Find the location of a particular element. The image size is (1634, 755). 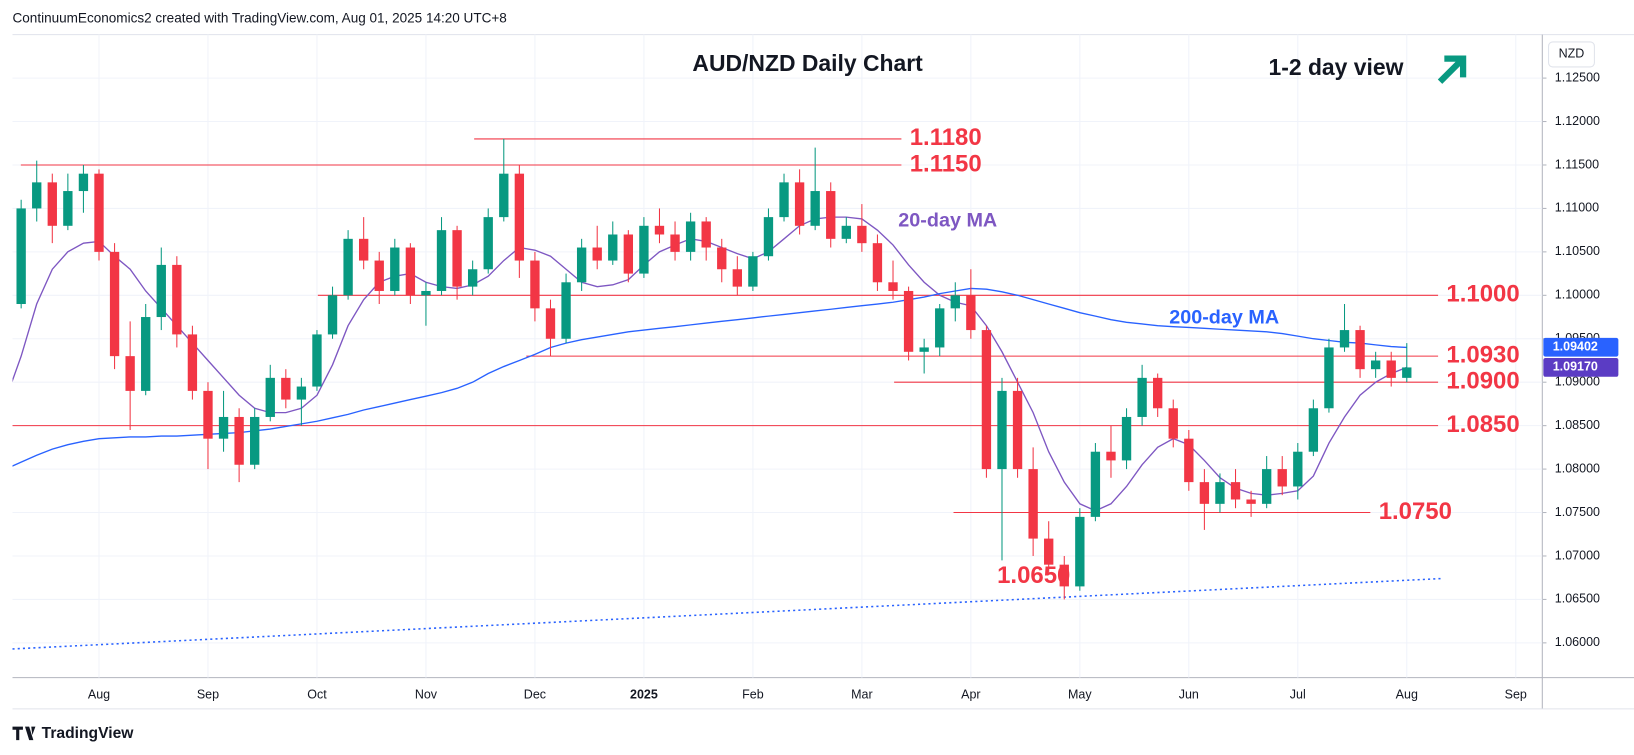

x-tick-label: Jun is located at coordinates (1189, 695).